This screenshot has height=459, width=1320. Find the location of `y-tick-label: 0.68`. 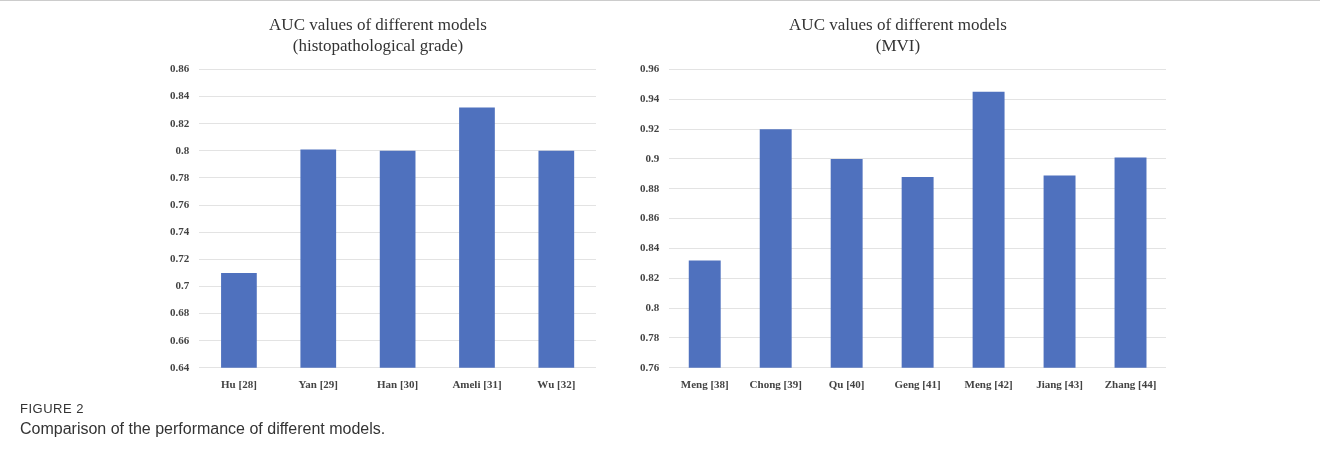

y-tick-label: 0.68 is located at coordinates (180, 312).